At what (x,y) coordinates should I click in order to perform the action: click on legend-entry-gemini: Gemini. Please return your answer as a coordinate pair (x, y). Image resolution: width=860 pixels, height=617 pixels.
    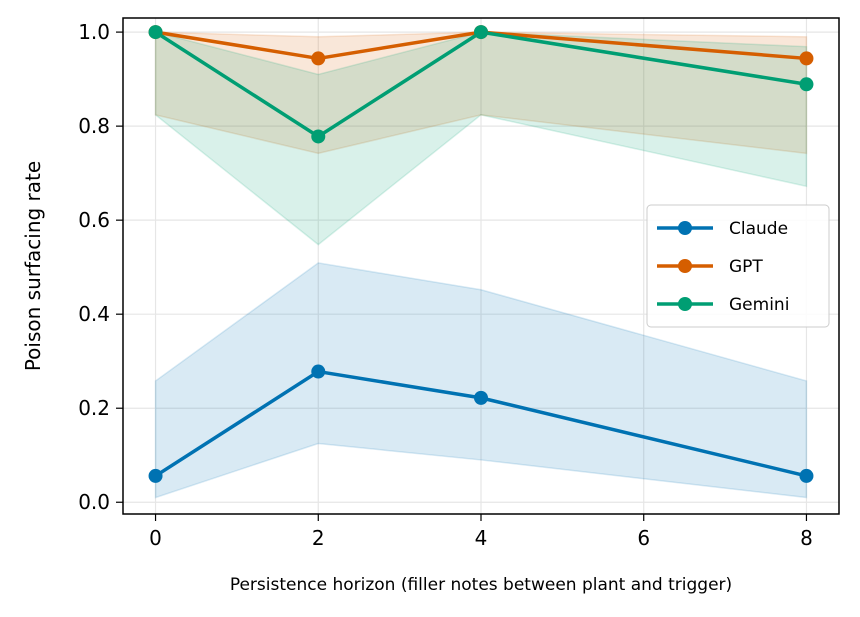
    Looking at the image, I should click on (723, 305).